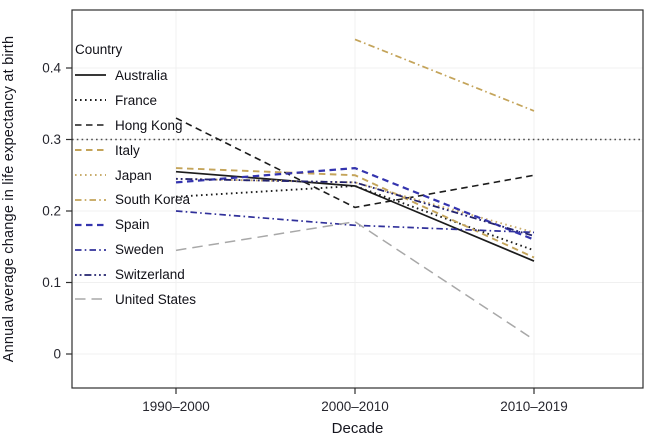 The height and width of the screenshot is (443, 658). I want to click on series-line-australia, so click(355, 216).